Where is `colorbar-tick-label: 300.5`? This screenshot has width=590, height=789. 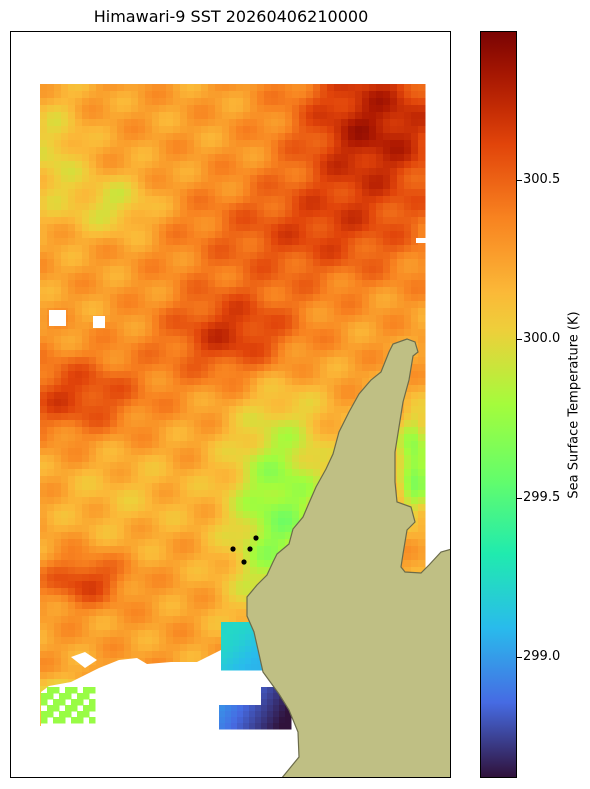 colorbar-tick-label: 300.5 is located at coordinates (542, 180).